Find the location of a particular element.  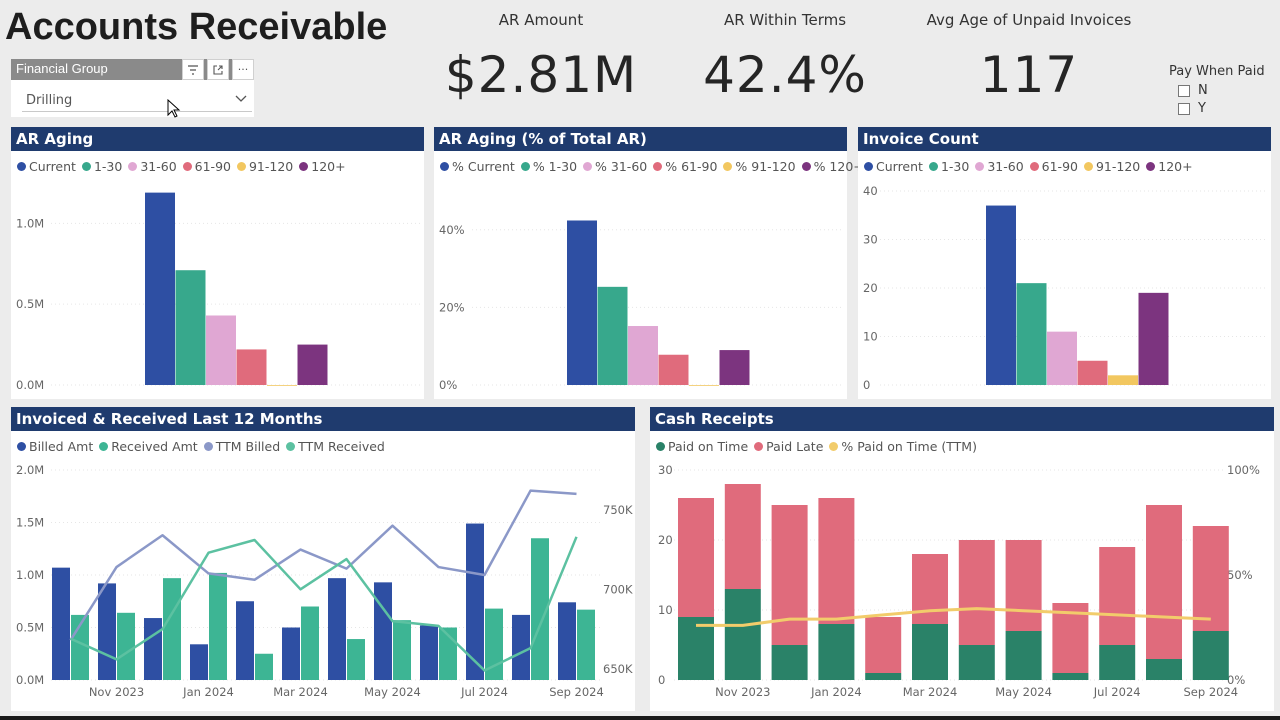

pay-when-paid-option-n: N is located at coordinates (1221, 90).